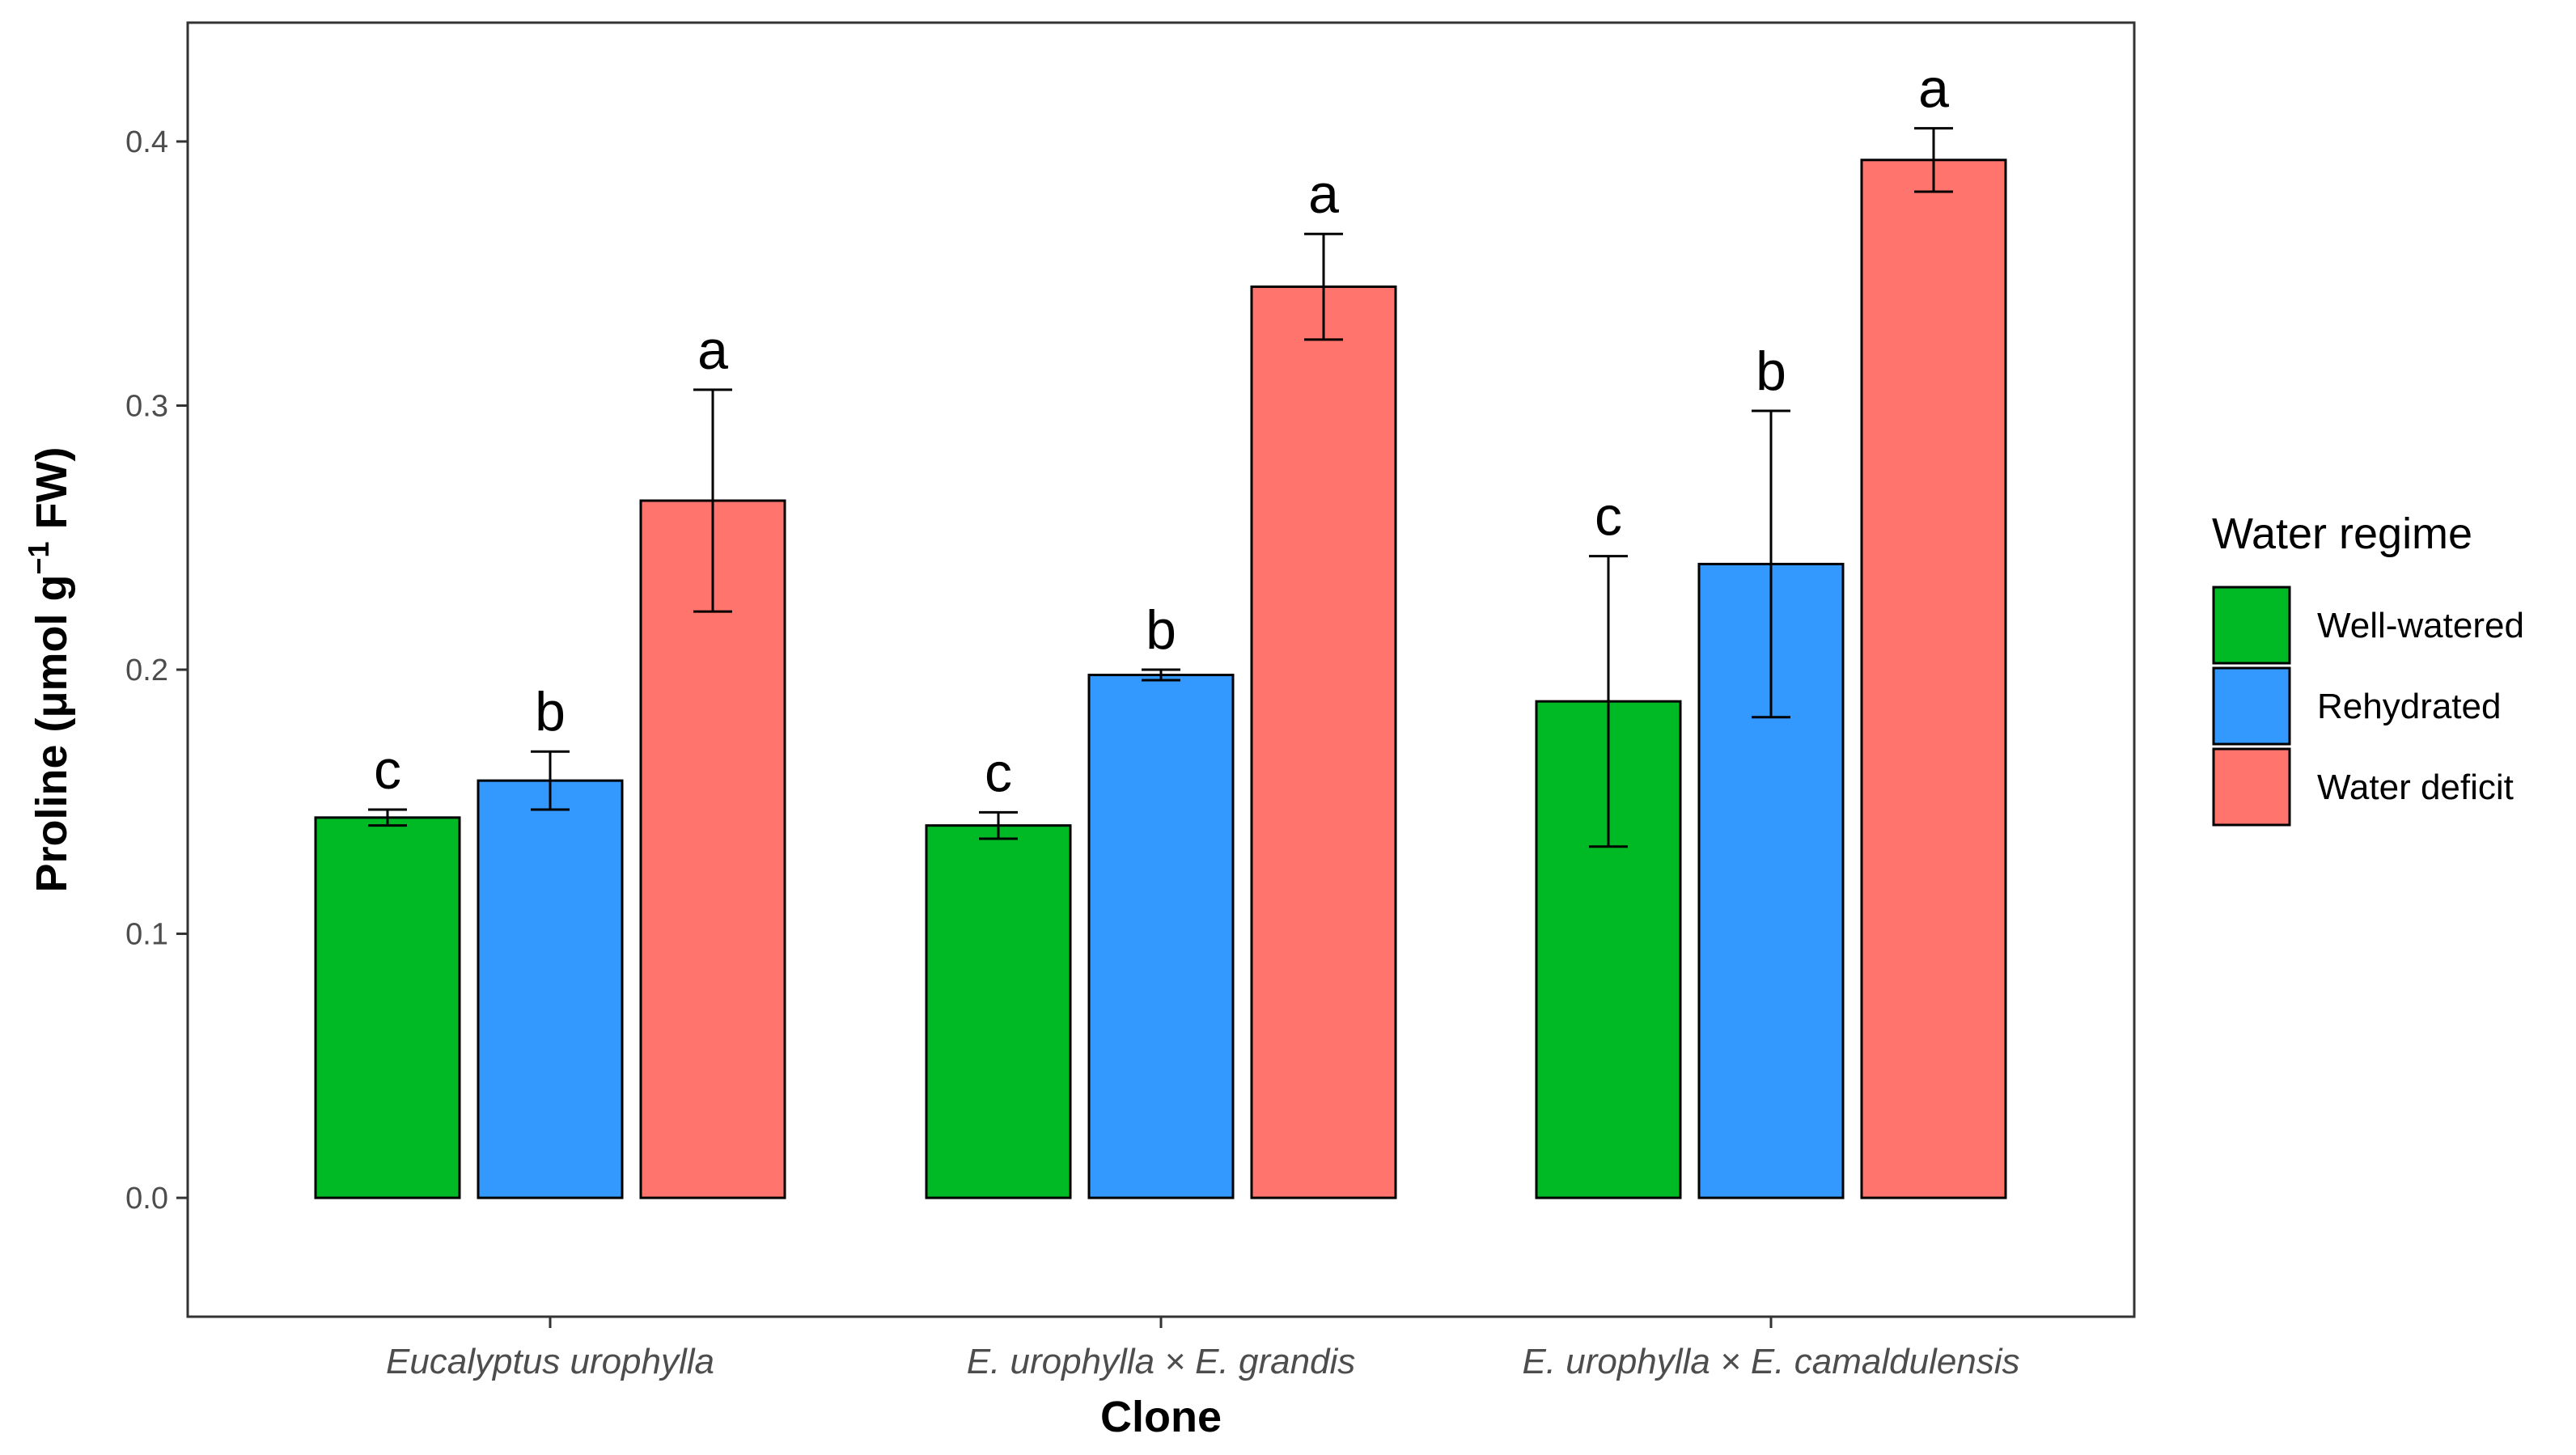 The image size is (2576, 1455). I want to click on x-axis-title: Clone, so click(1161, 1417).